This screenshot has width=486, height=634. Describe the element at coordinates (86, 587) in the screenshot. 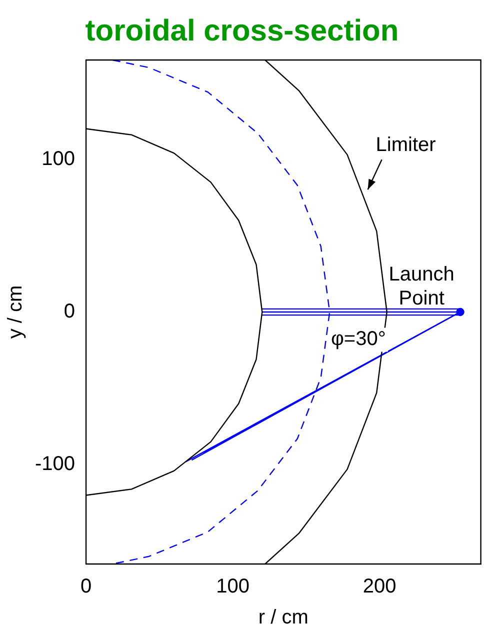

I see `x-tick-label: 0` at that location.